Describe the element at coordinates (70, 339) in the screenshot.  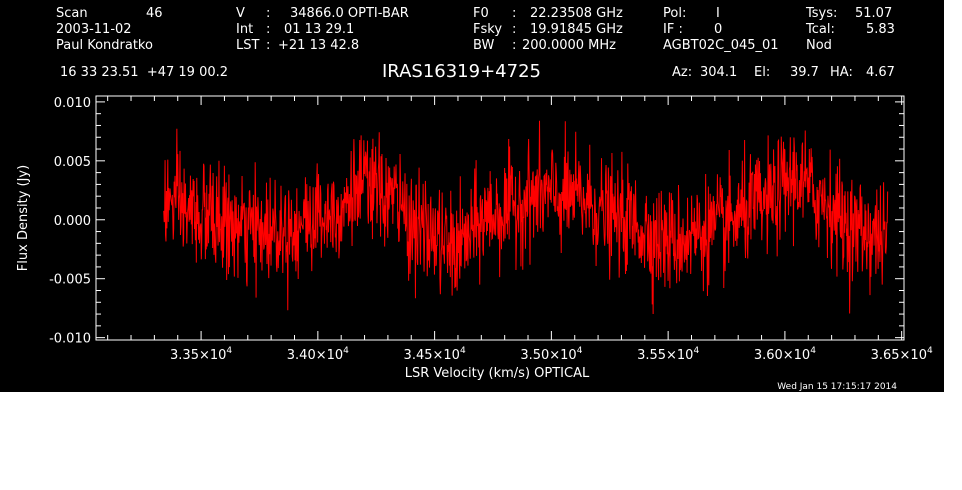
I see `y-tick-label: -0.010` at that location.